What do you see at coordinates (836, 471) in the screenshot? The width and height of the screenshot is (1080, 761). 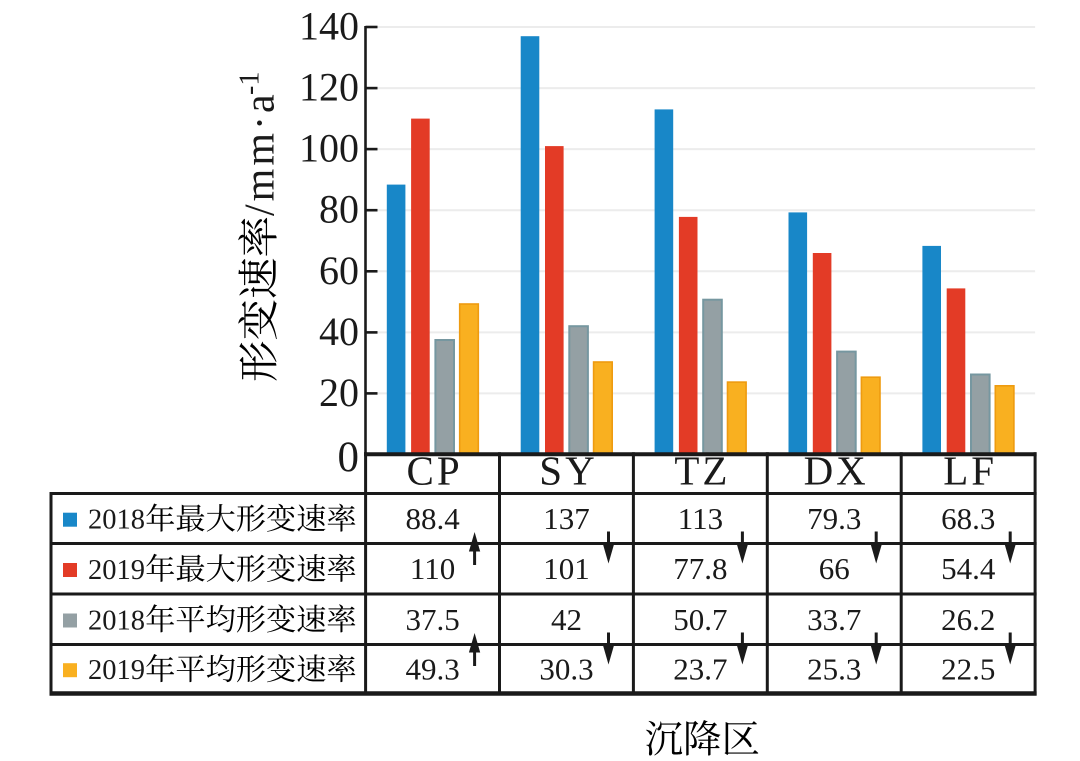 I see `svg-text: DX` at bounding box center [836, 471].